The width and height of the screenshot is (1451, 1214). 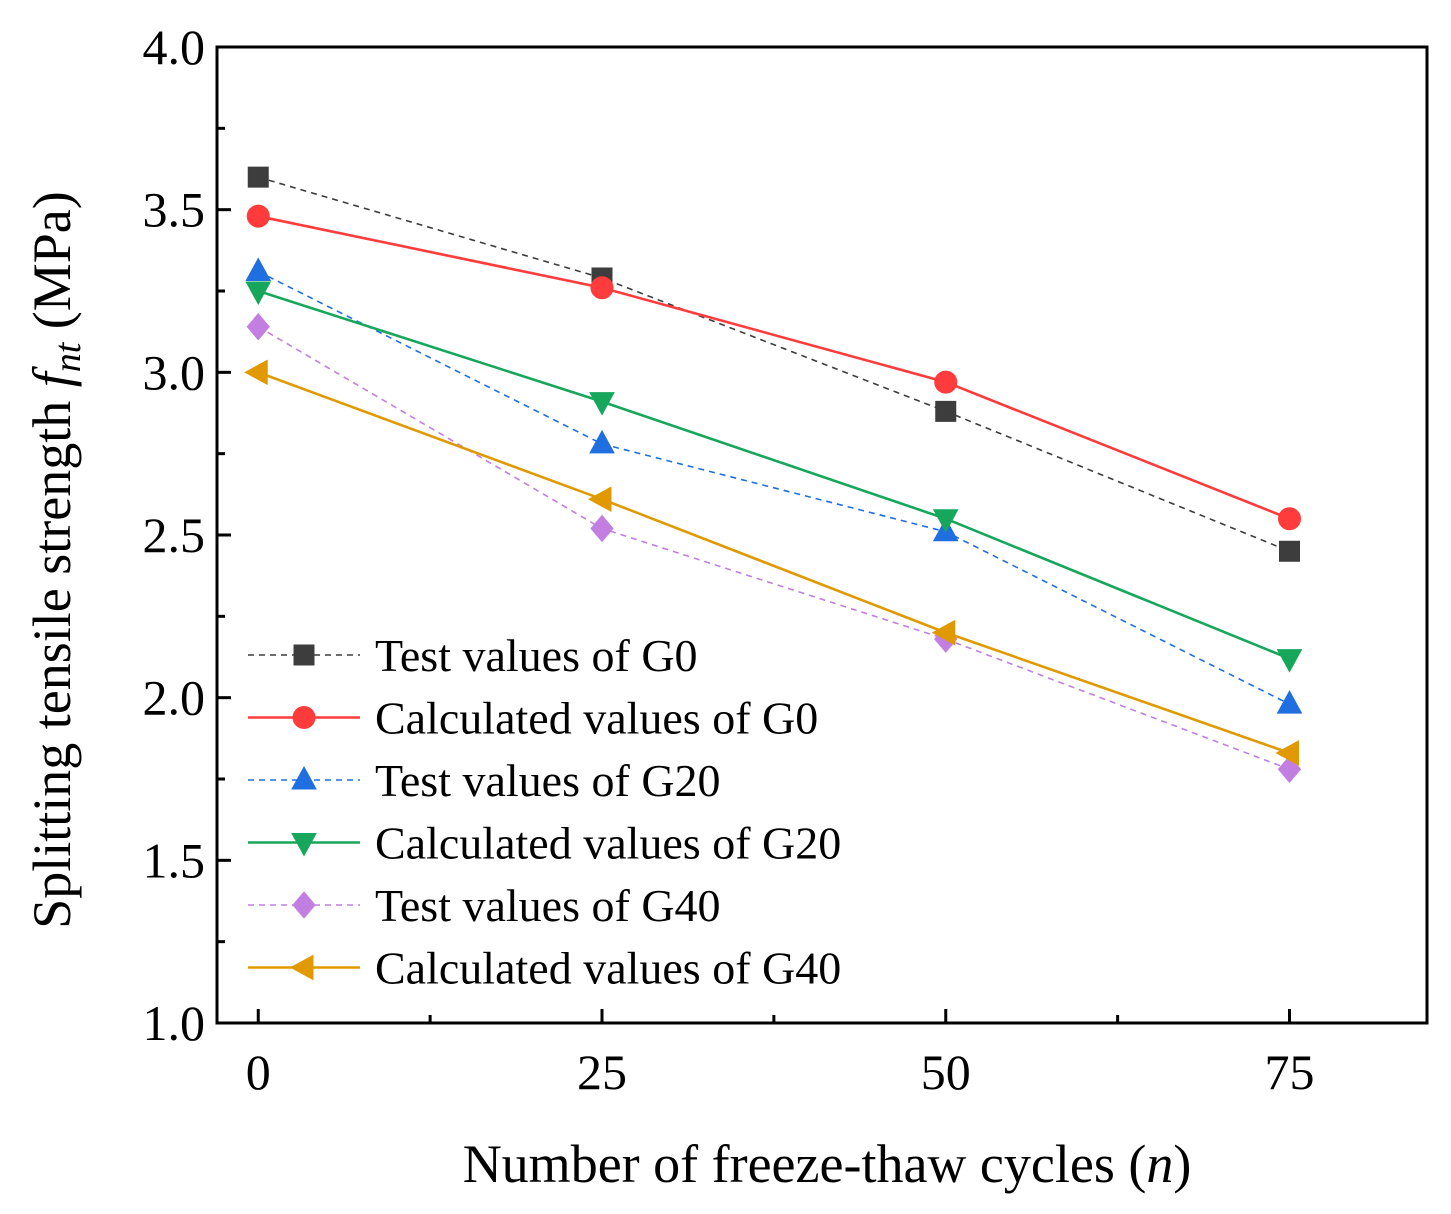 What do you see at coordinates (174, 372) in the screenshot?
I see `y-tick-label: 3.0` at bounding box center [174, 372].